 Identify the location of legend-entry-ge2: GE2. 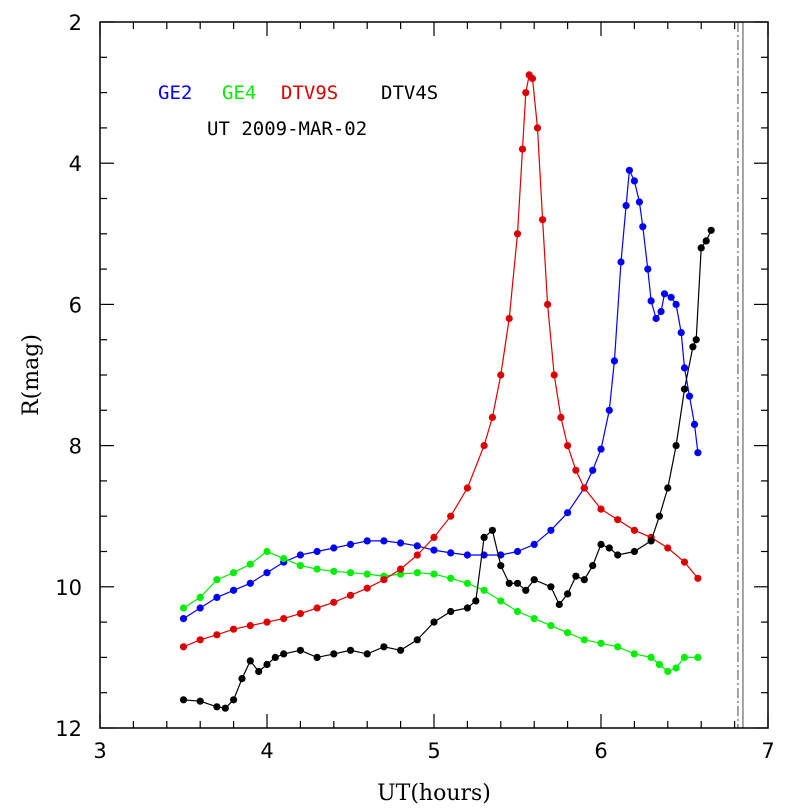
(175, 93).